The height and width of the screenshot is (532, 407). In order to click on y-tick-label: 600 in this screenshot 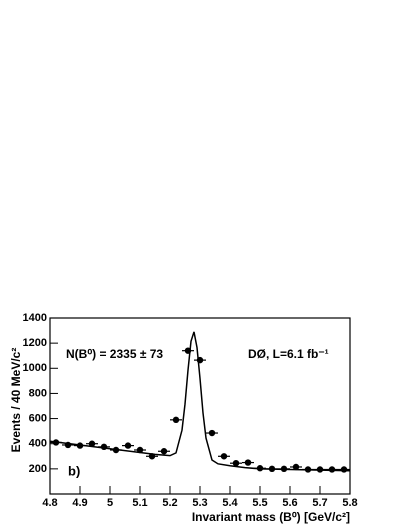, I will do `click(38, 418)`.